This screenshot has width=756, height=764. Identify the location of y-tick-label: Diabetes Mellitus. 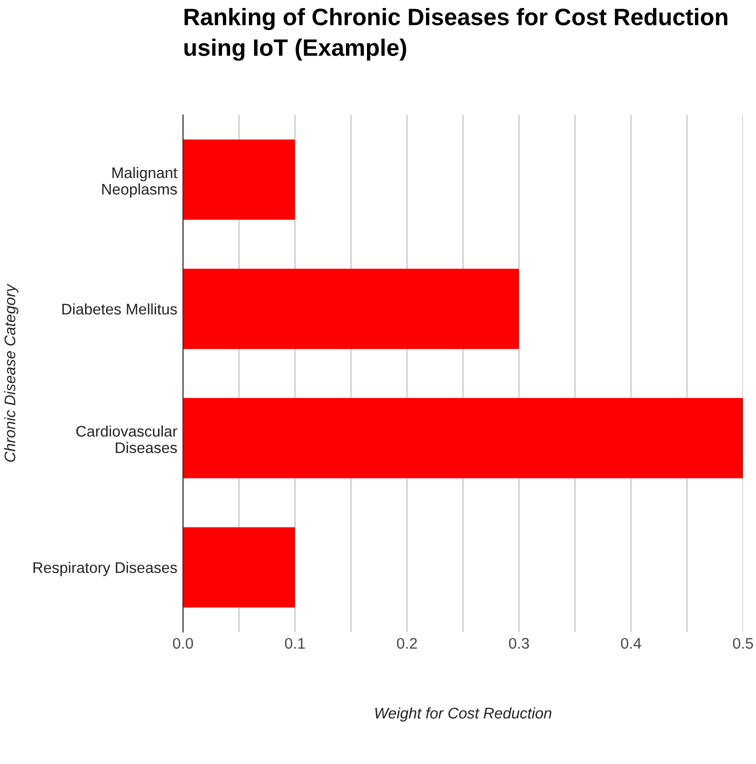
(119, 309).